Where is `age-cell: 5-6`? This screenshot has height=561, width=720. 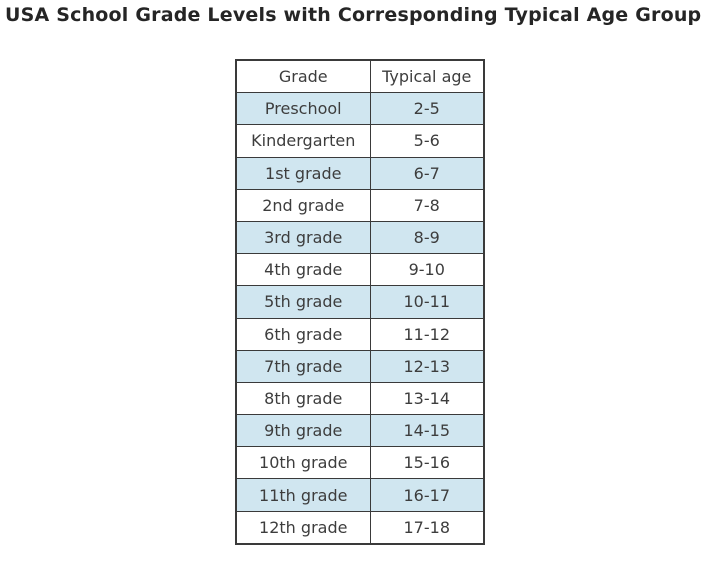 age-cell: 5-6 is located at coordinates (427, 141).